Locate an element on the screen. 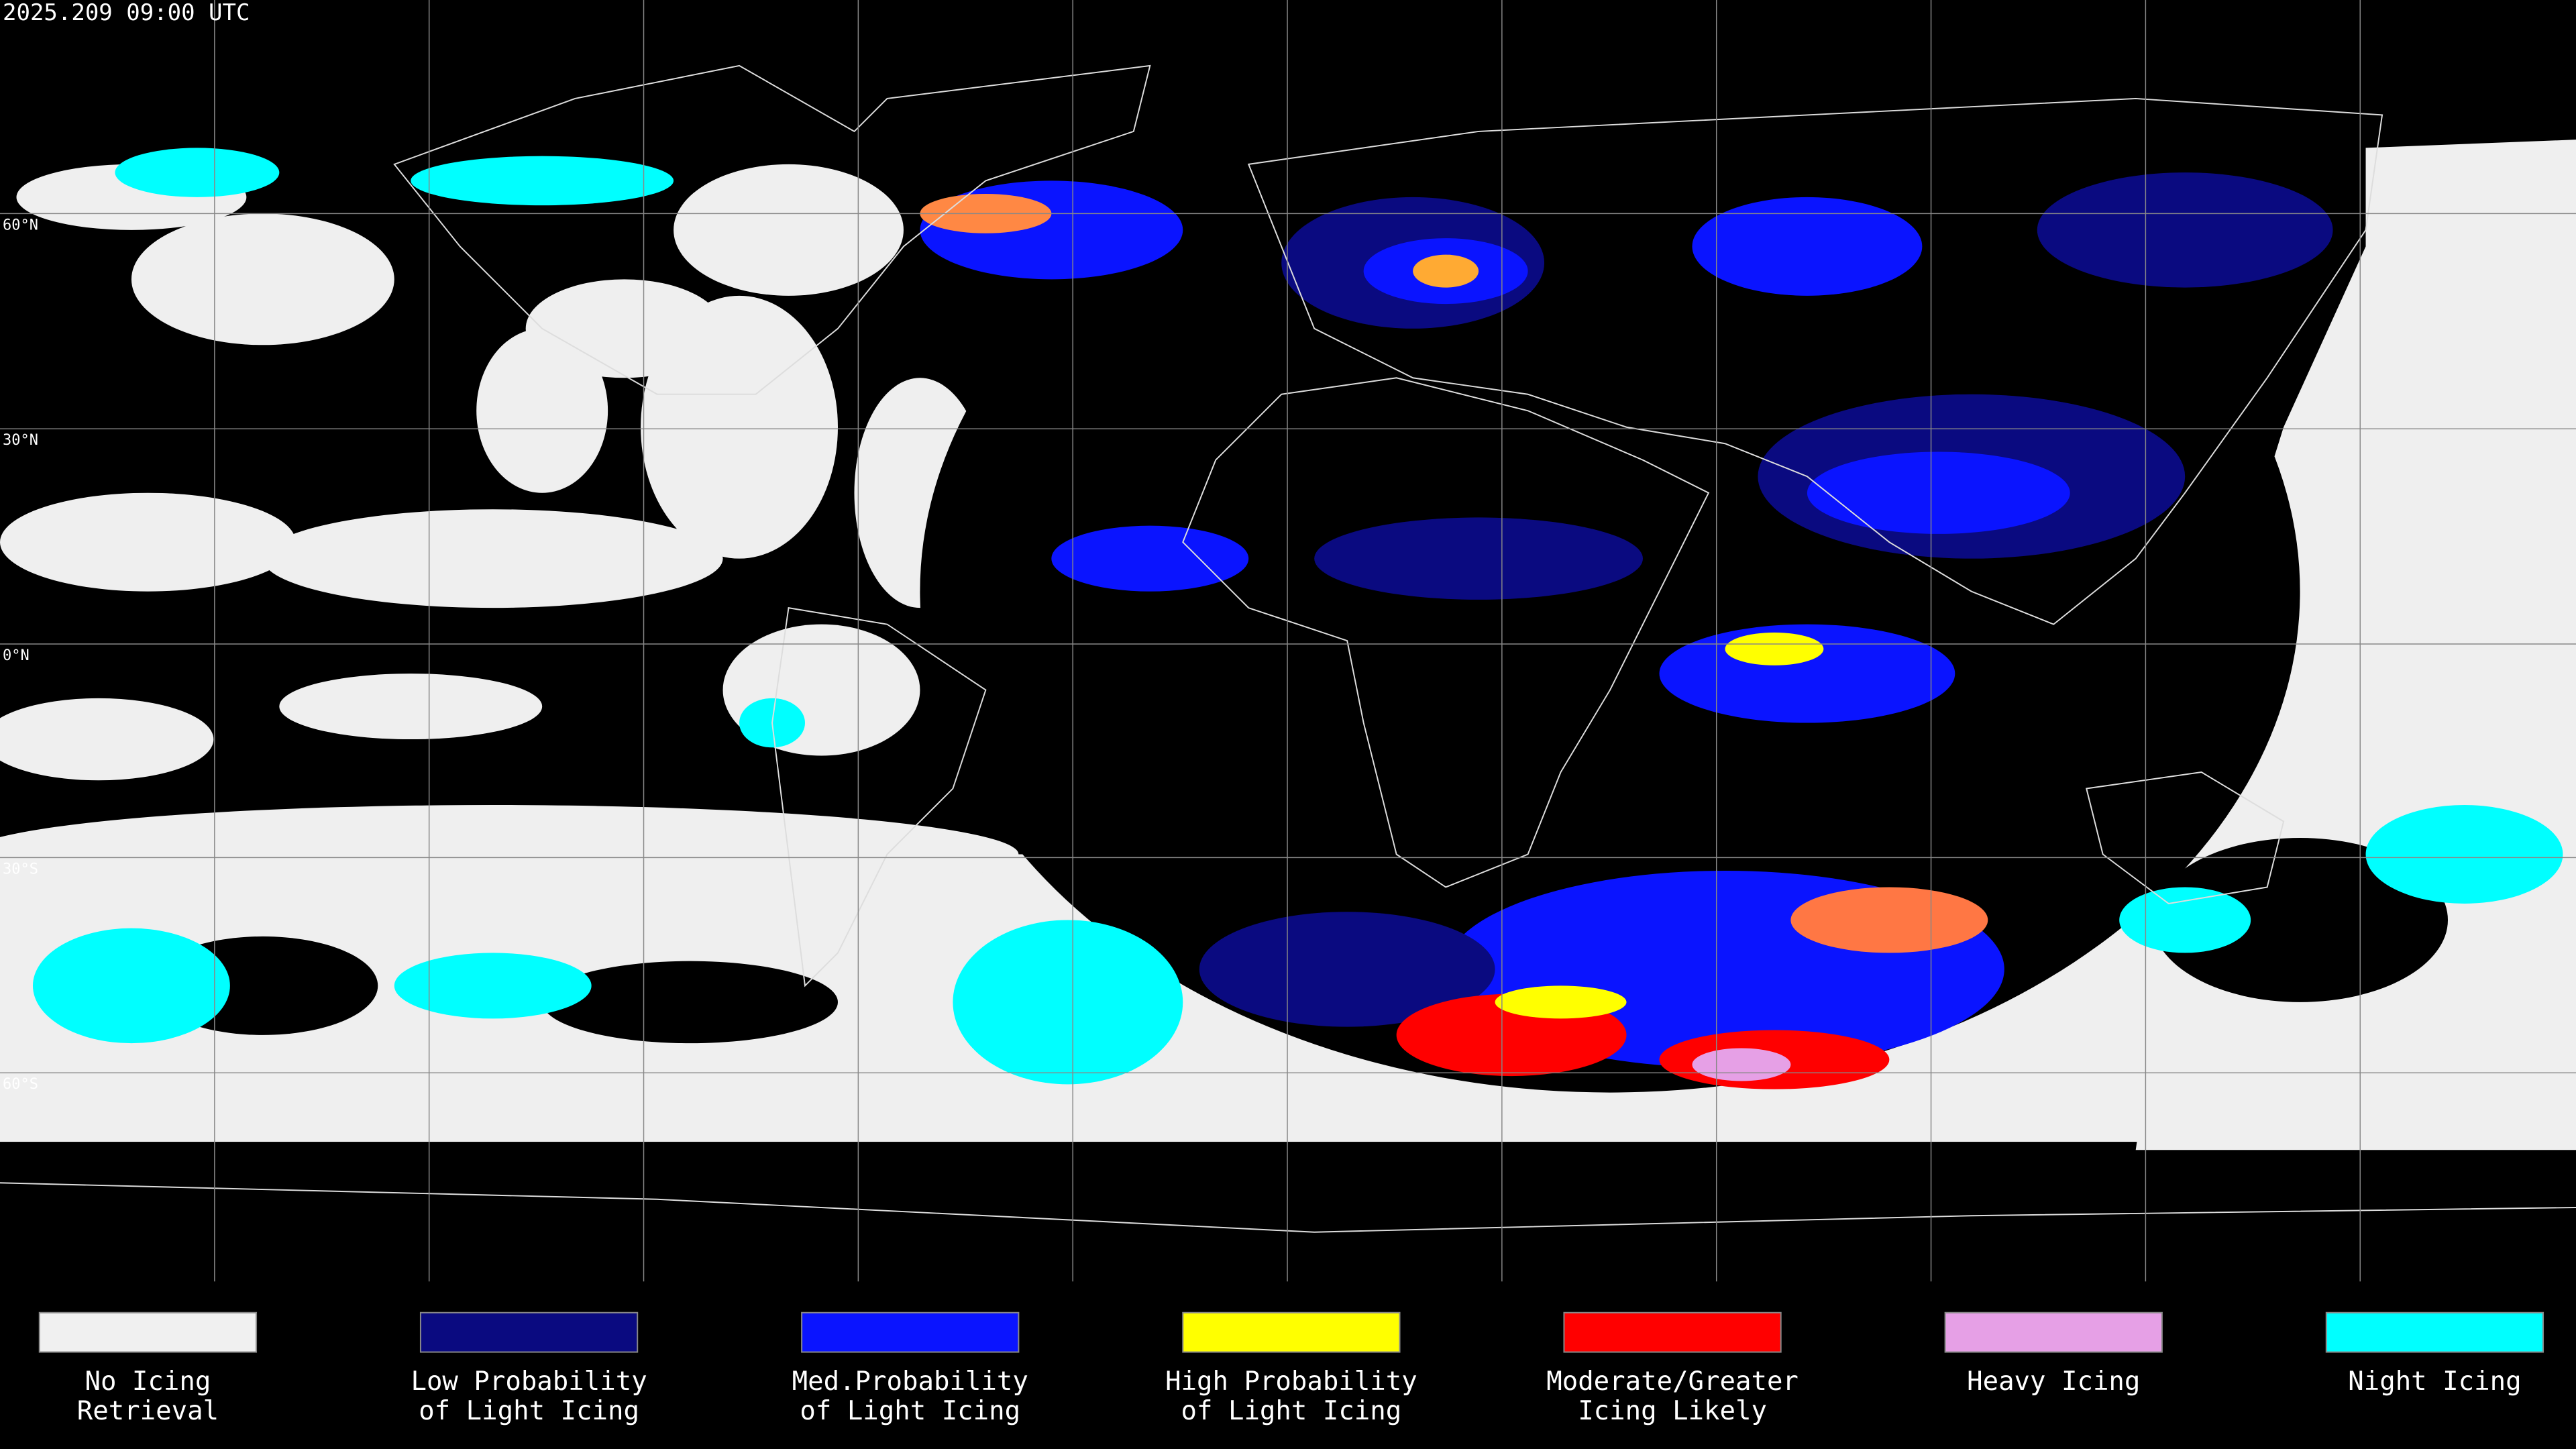 The height and width of the screenshot is (1449, 2576). latitude-label: 60°S is located at coordinates (20, 1084).